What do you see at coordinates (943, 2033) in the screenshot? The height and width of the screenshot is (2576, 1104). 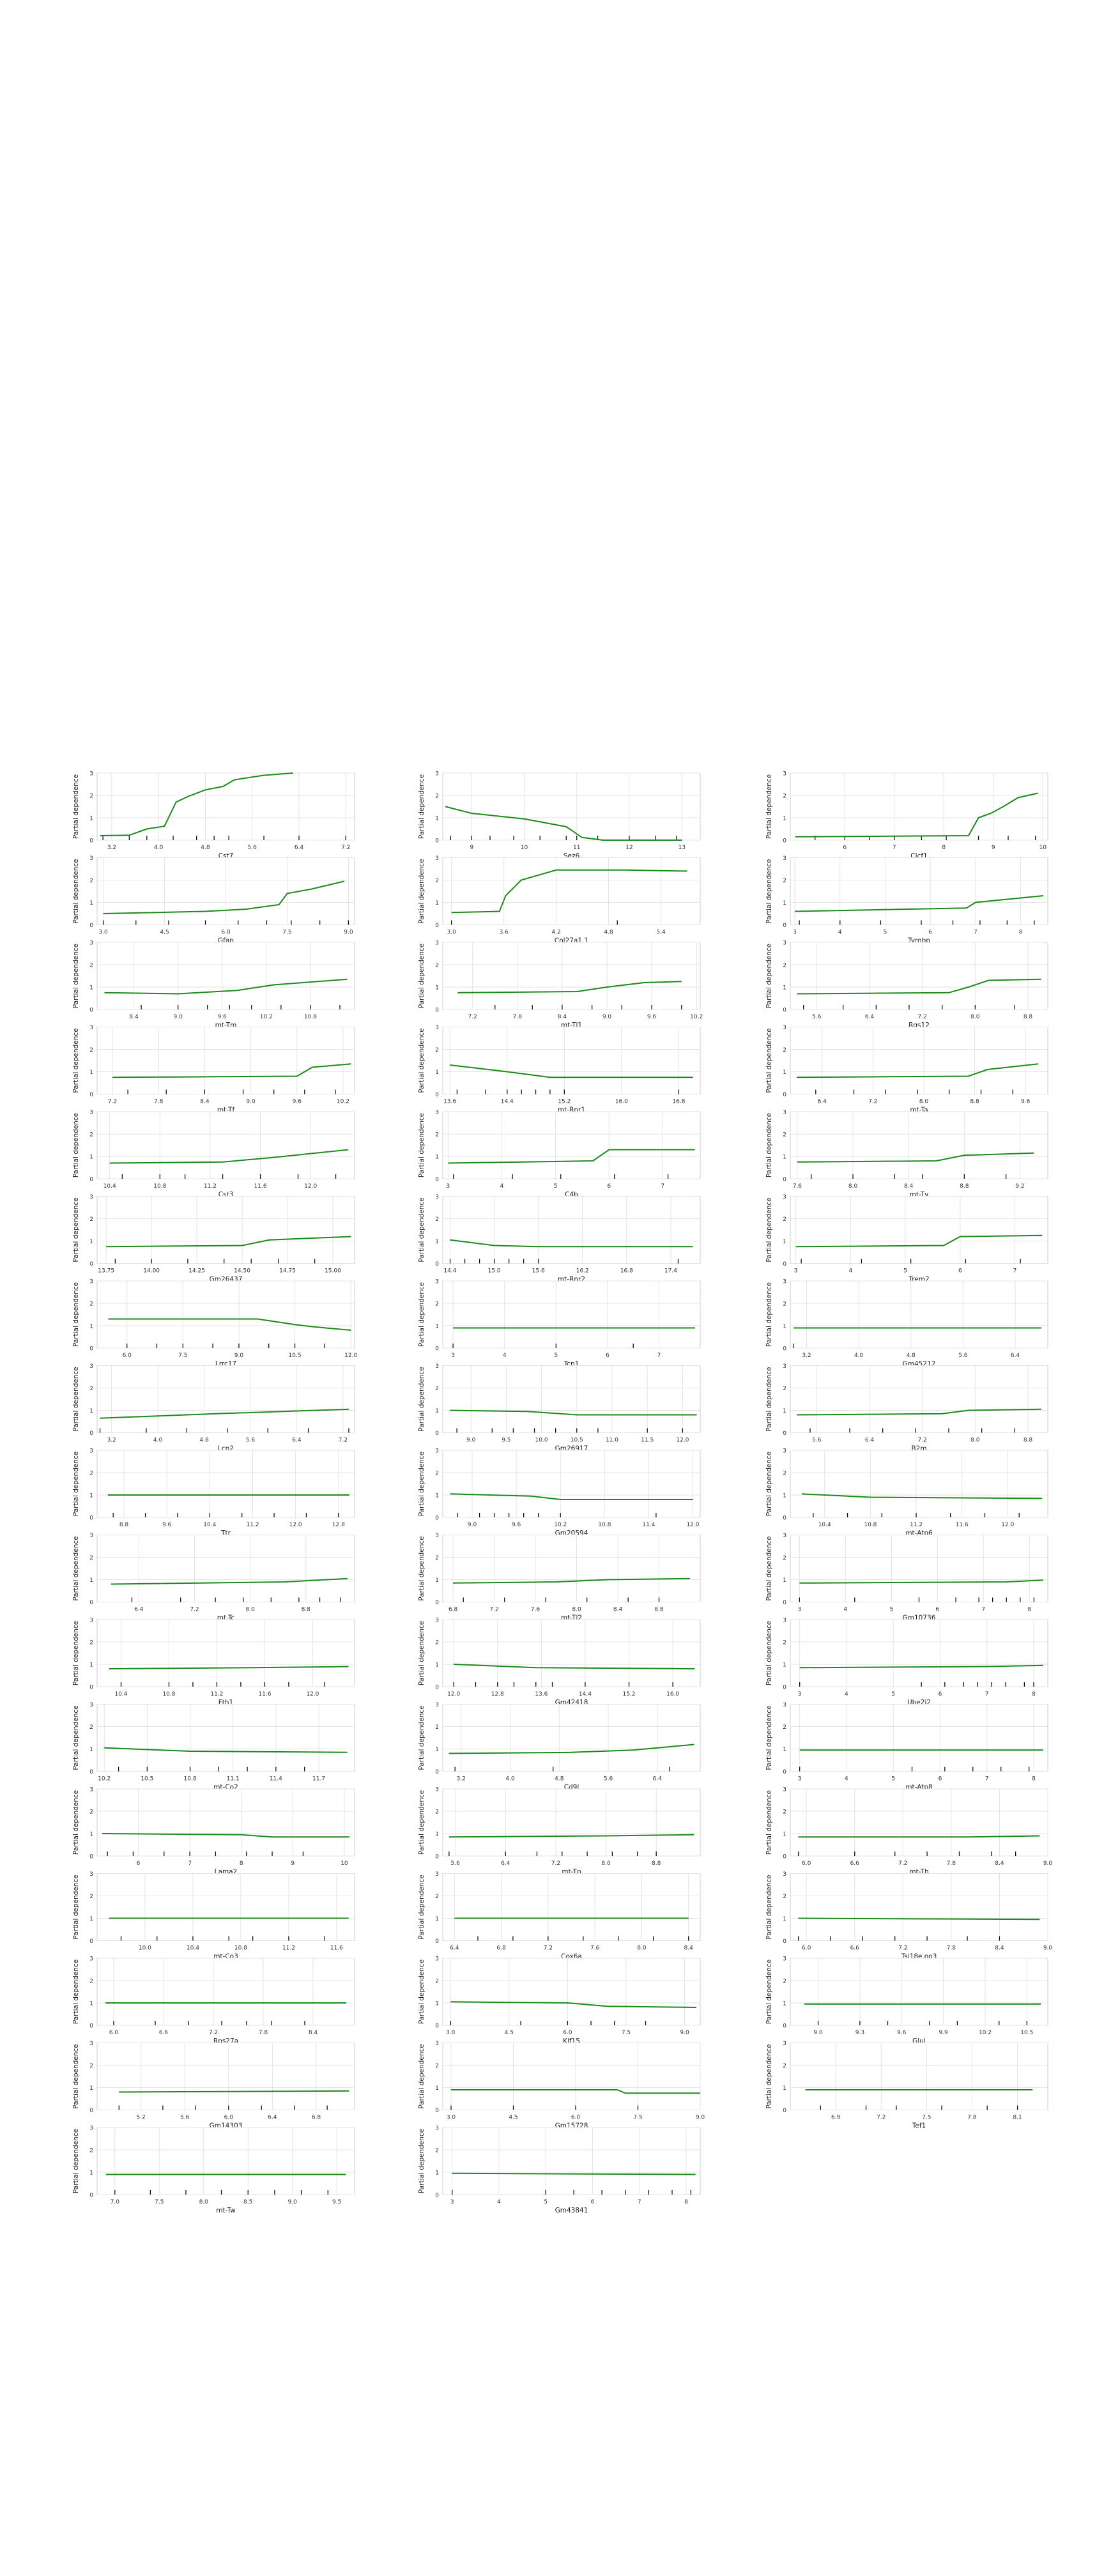 I see `x-tick-label: 9.9` at bounding box center [943, 2033].